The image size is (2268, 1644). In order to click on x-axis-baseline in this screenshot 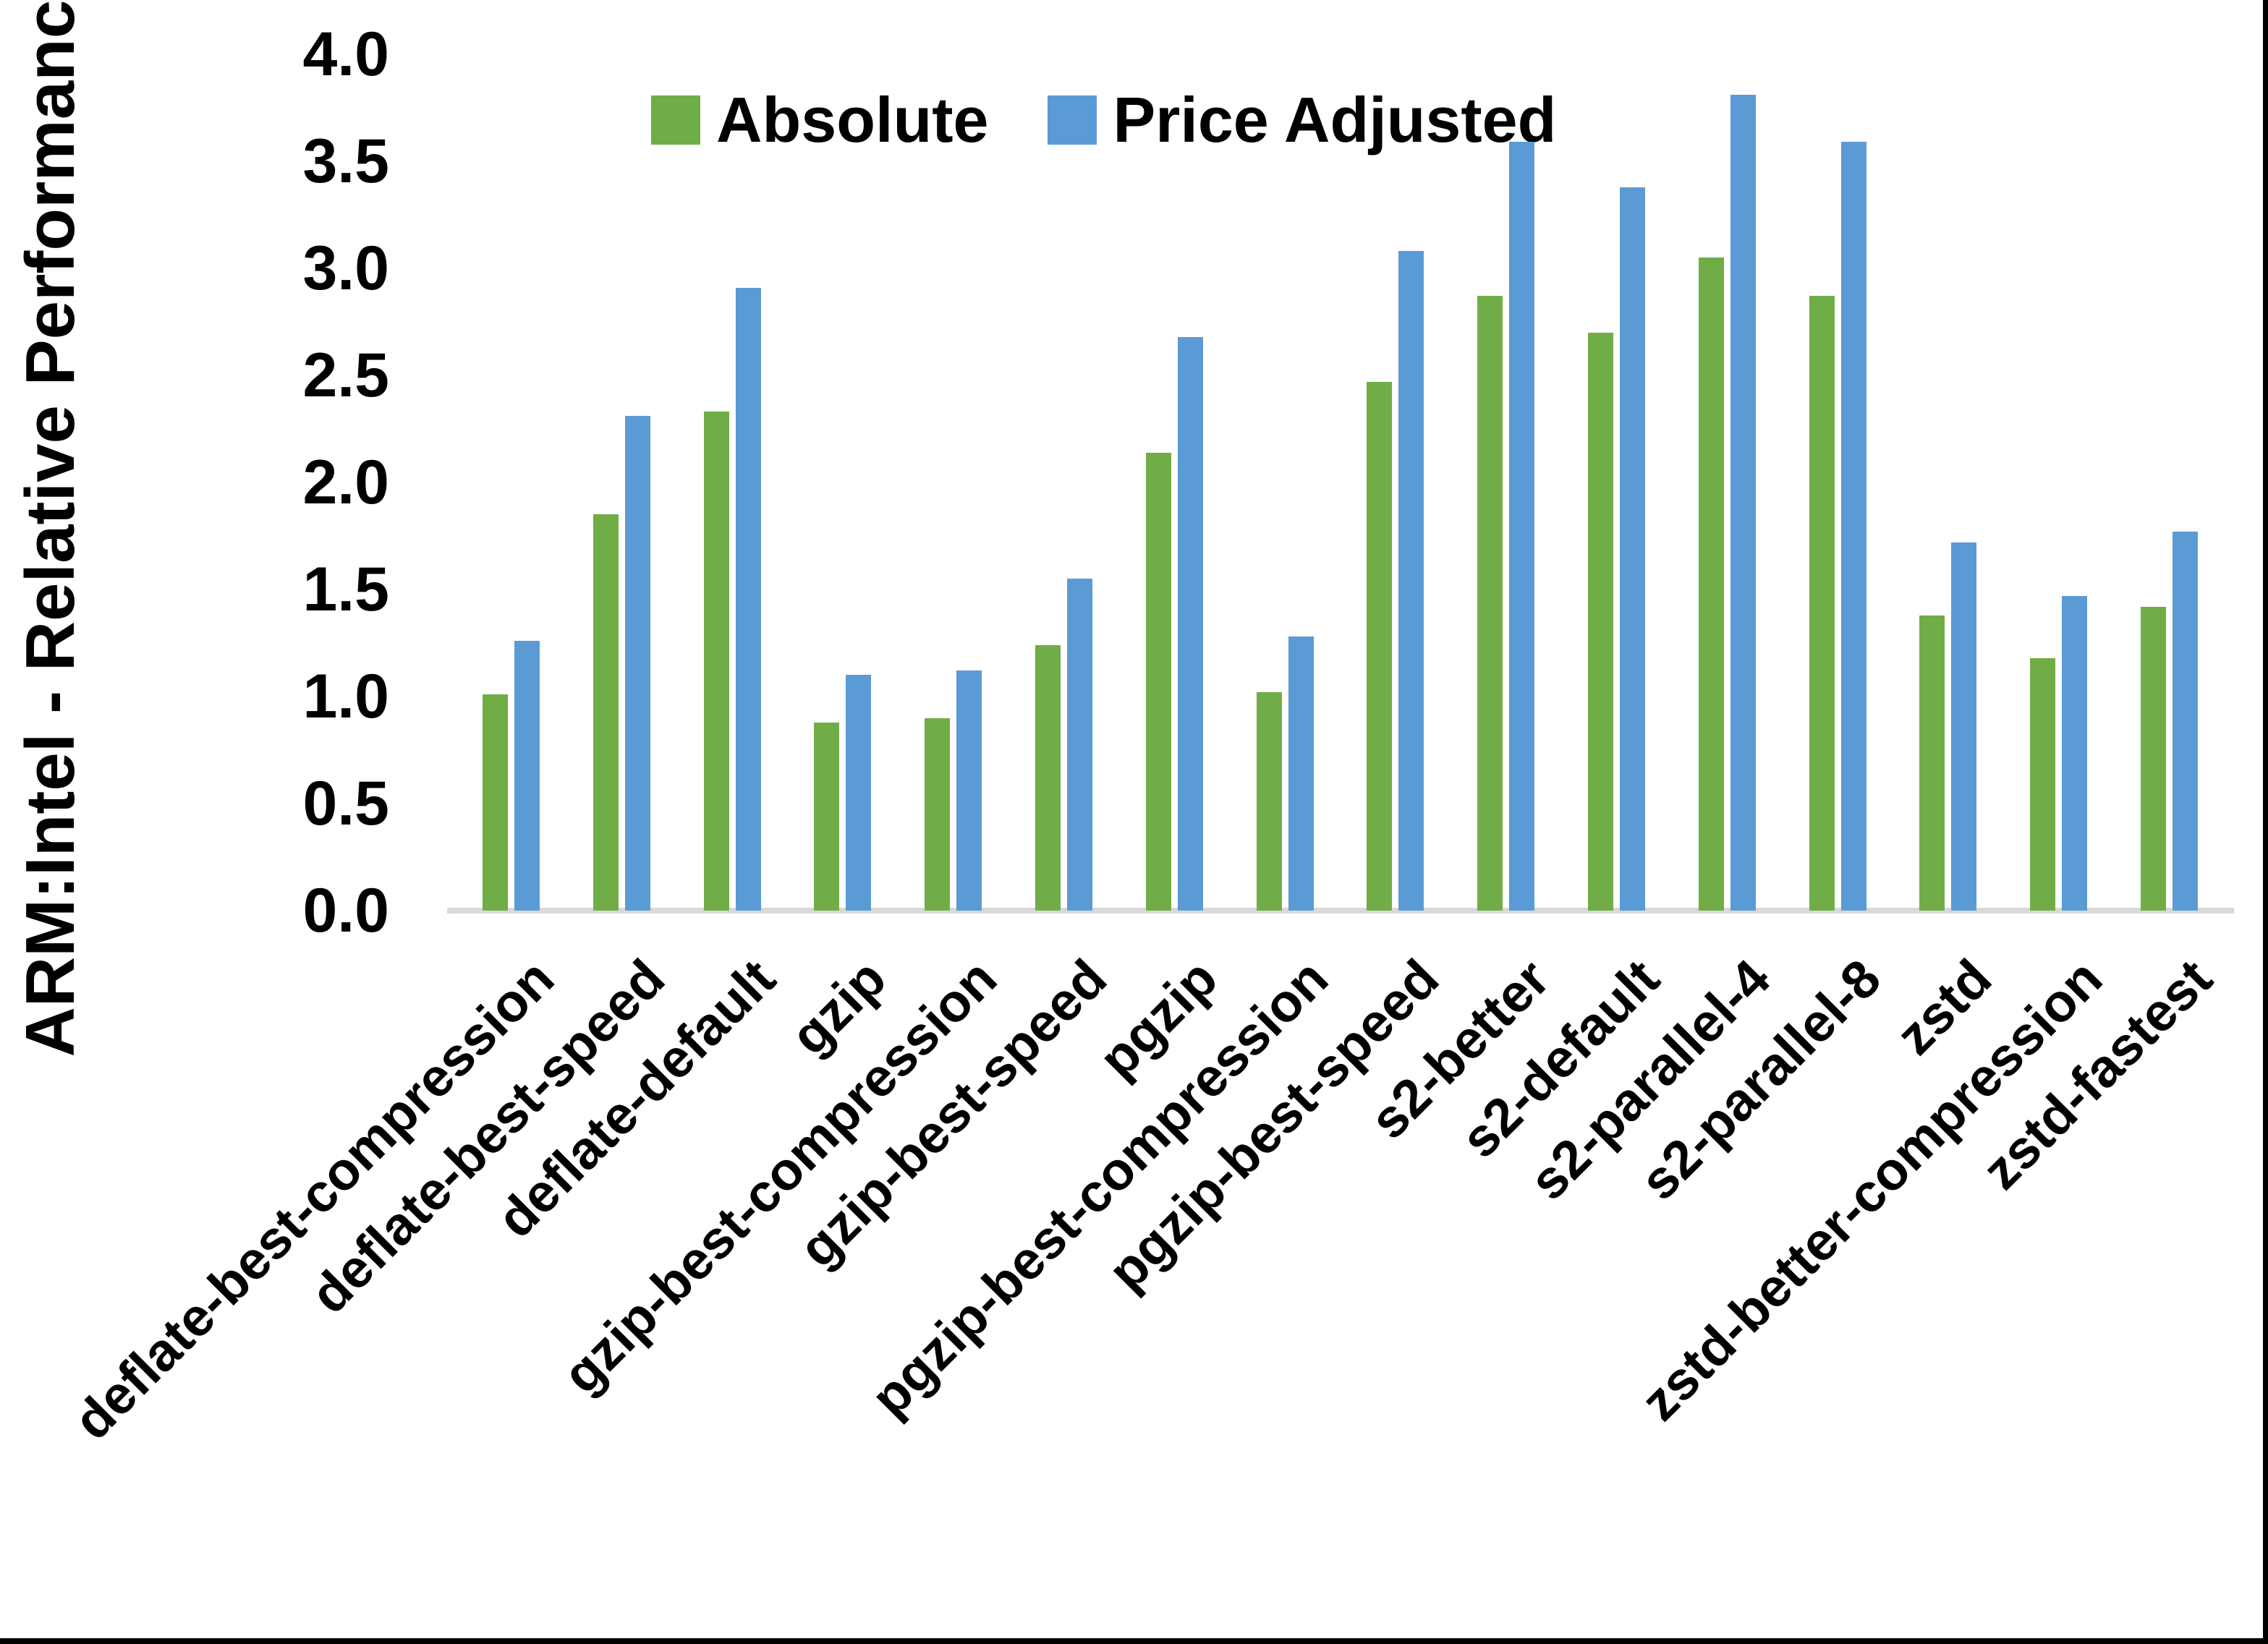, I will do `click(1340, 910)`.